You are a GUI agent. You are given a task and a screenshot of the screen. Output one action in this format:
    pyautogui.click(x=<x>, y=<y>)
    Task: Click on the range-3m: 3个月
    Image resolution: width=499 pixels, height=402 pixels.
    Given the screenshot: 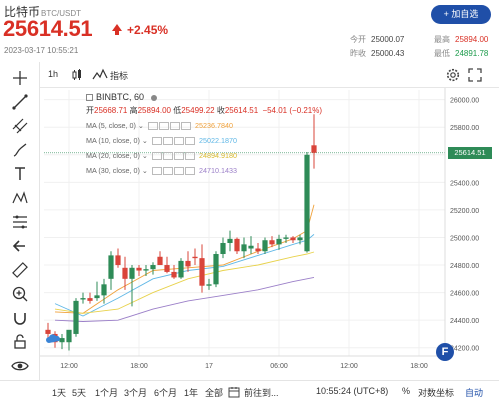 What is the action you would take?
    pyautogui.click(x=136, y=393)
    